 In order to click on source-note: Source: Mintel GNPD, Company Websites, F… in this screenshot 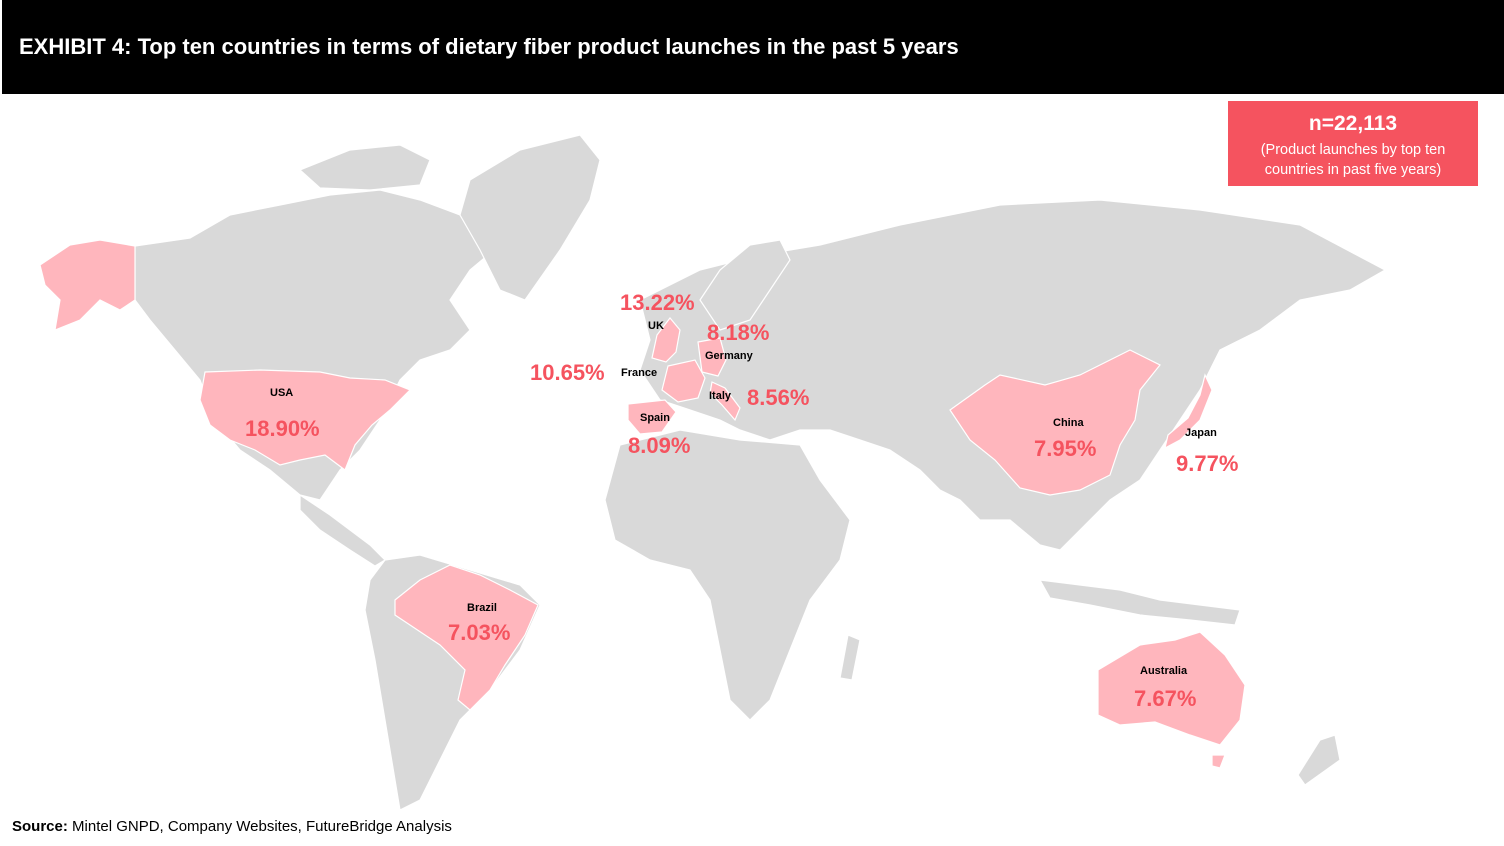, I will do `click(232, 826)`.